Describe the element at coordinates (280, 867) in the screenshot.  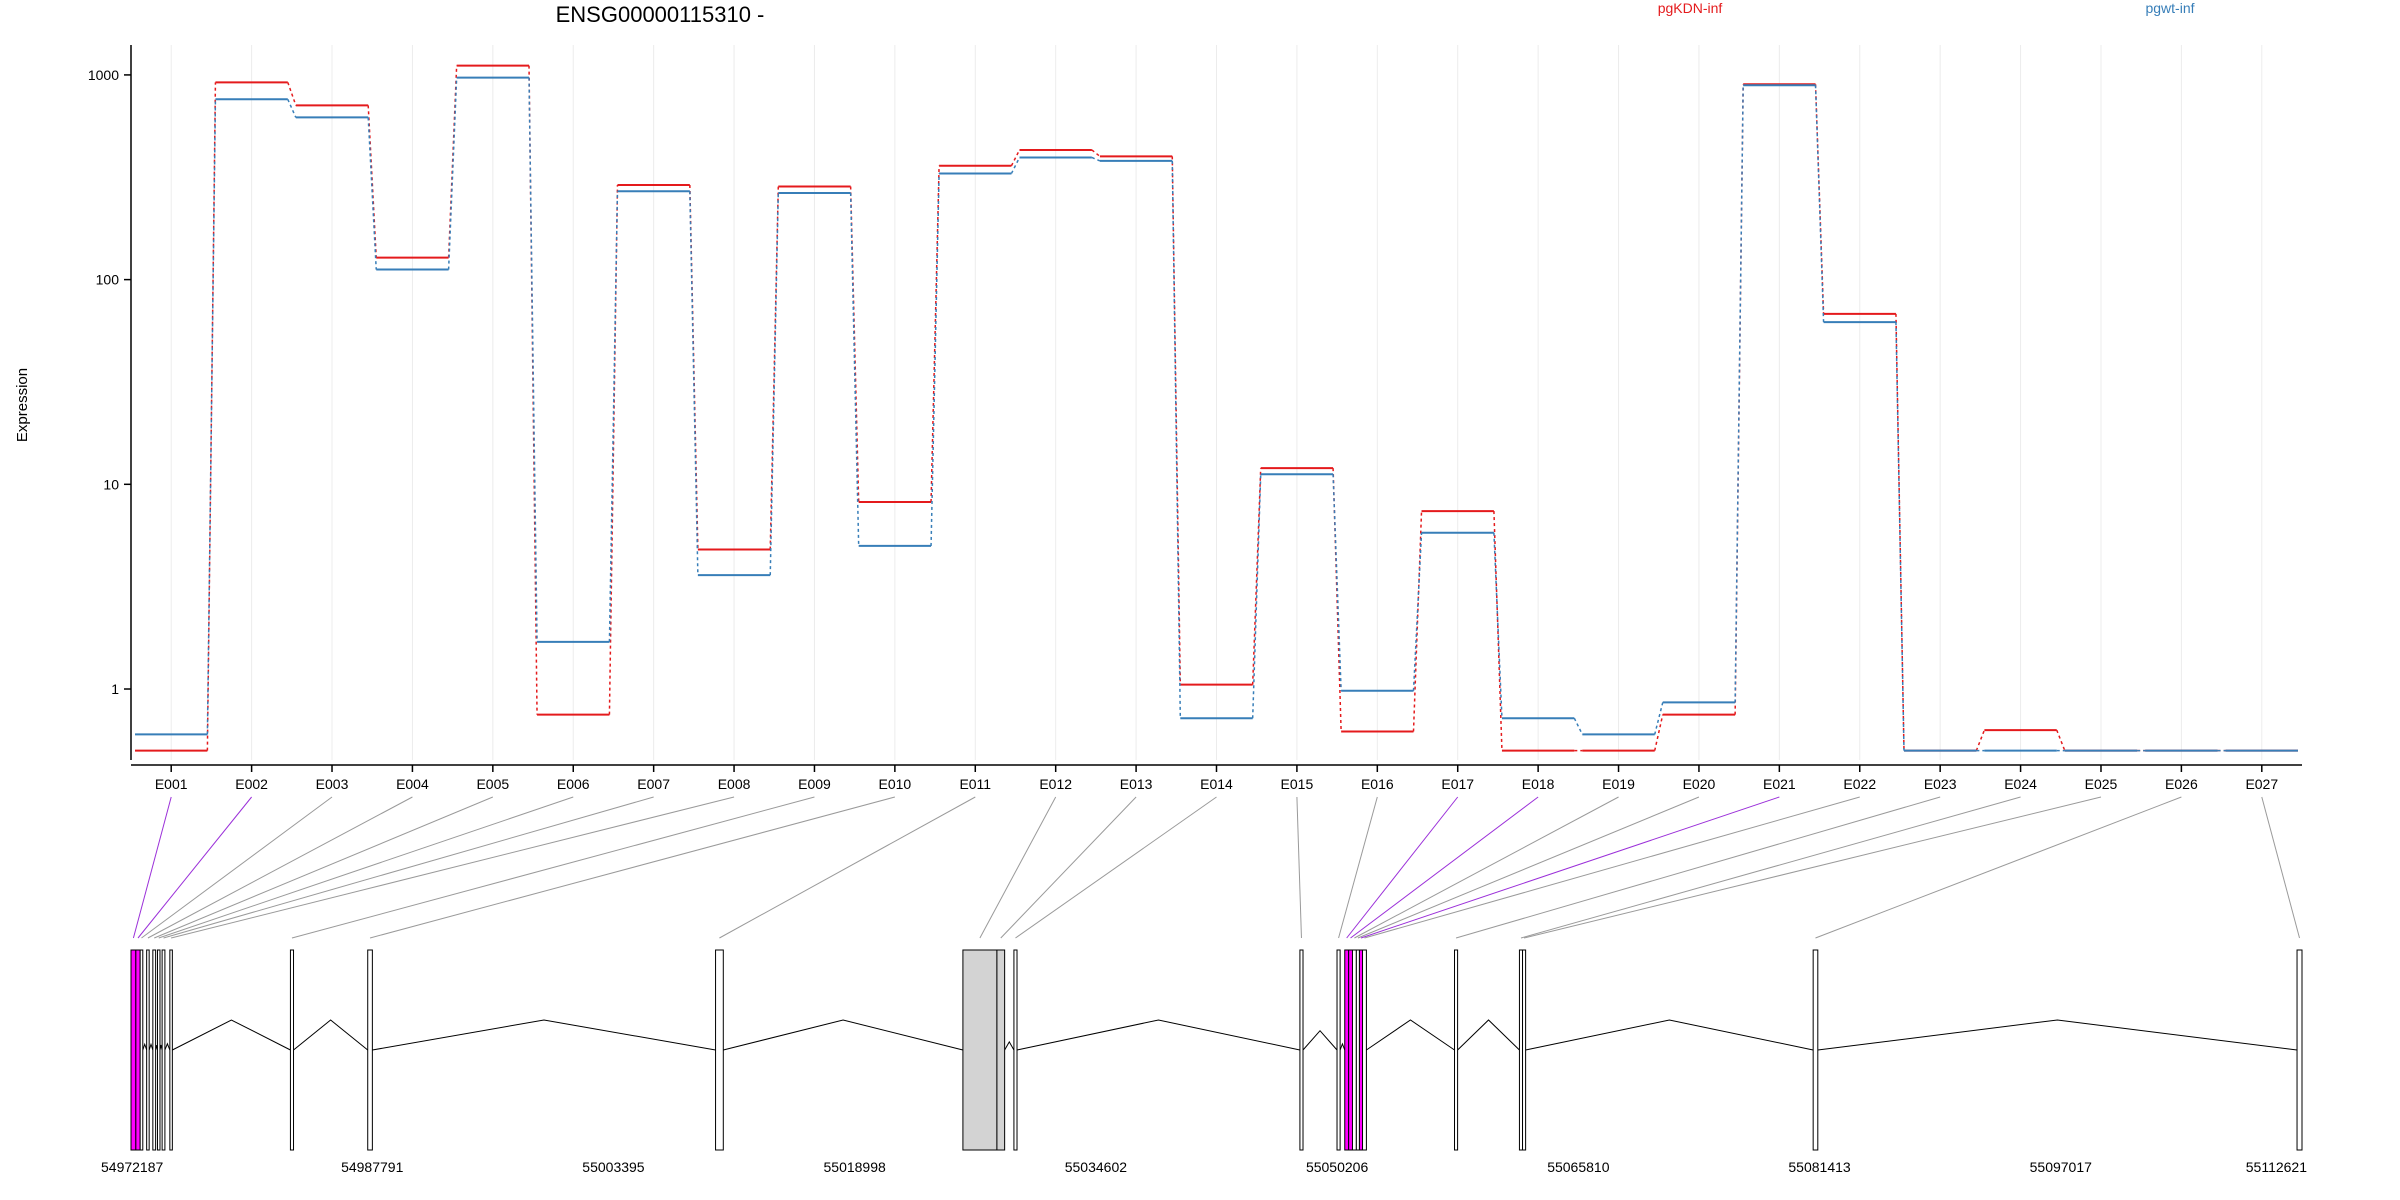
I see `connector-line-e004` at that location.